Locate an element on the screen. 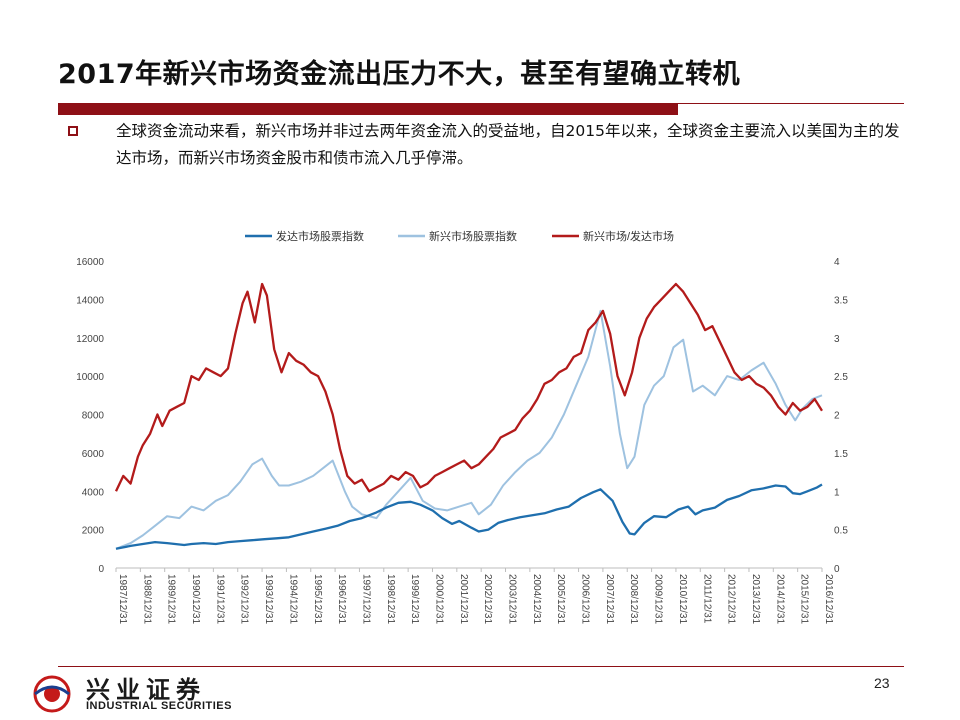 This screenshot has height=720, width=960. x-tick-label: 2014/12/31 is located at coordinates (779, 599).